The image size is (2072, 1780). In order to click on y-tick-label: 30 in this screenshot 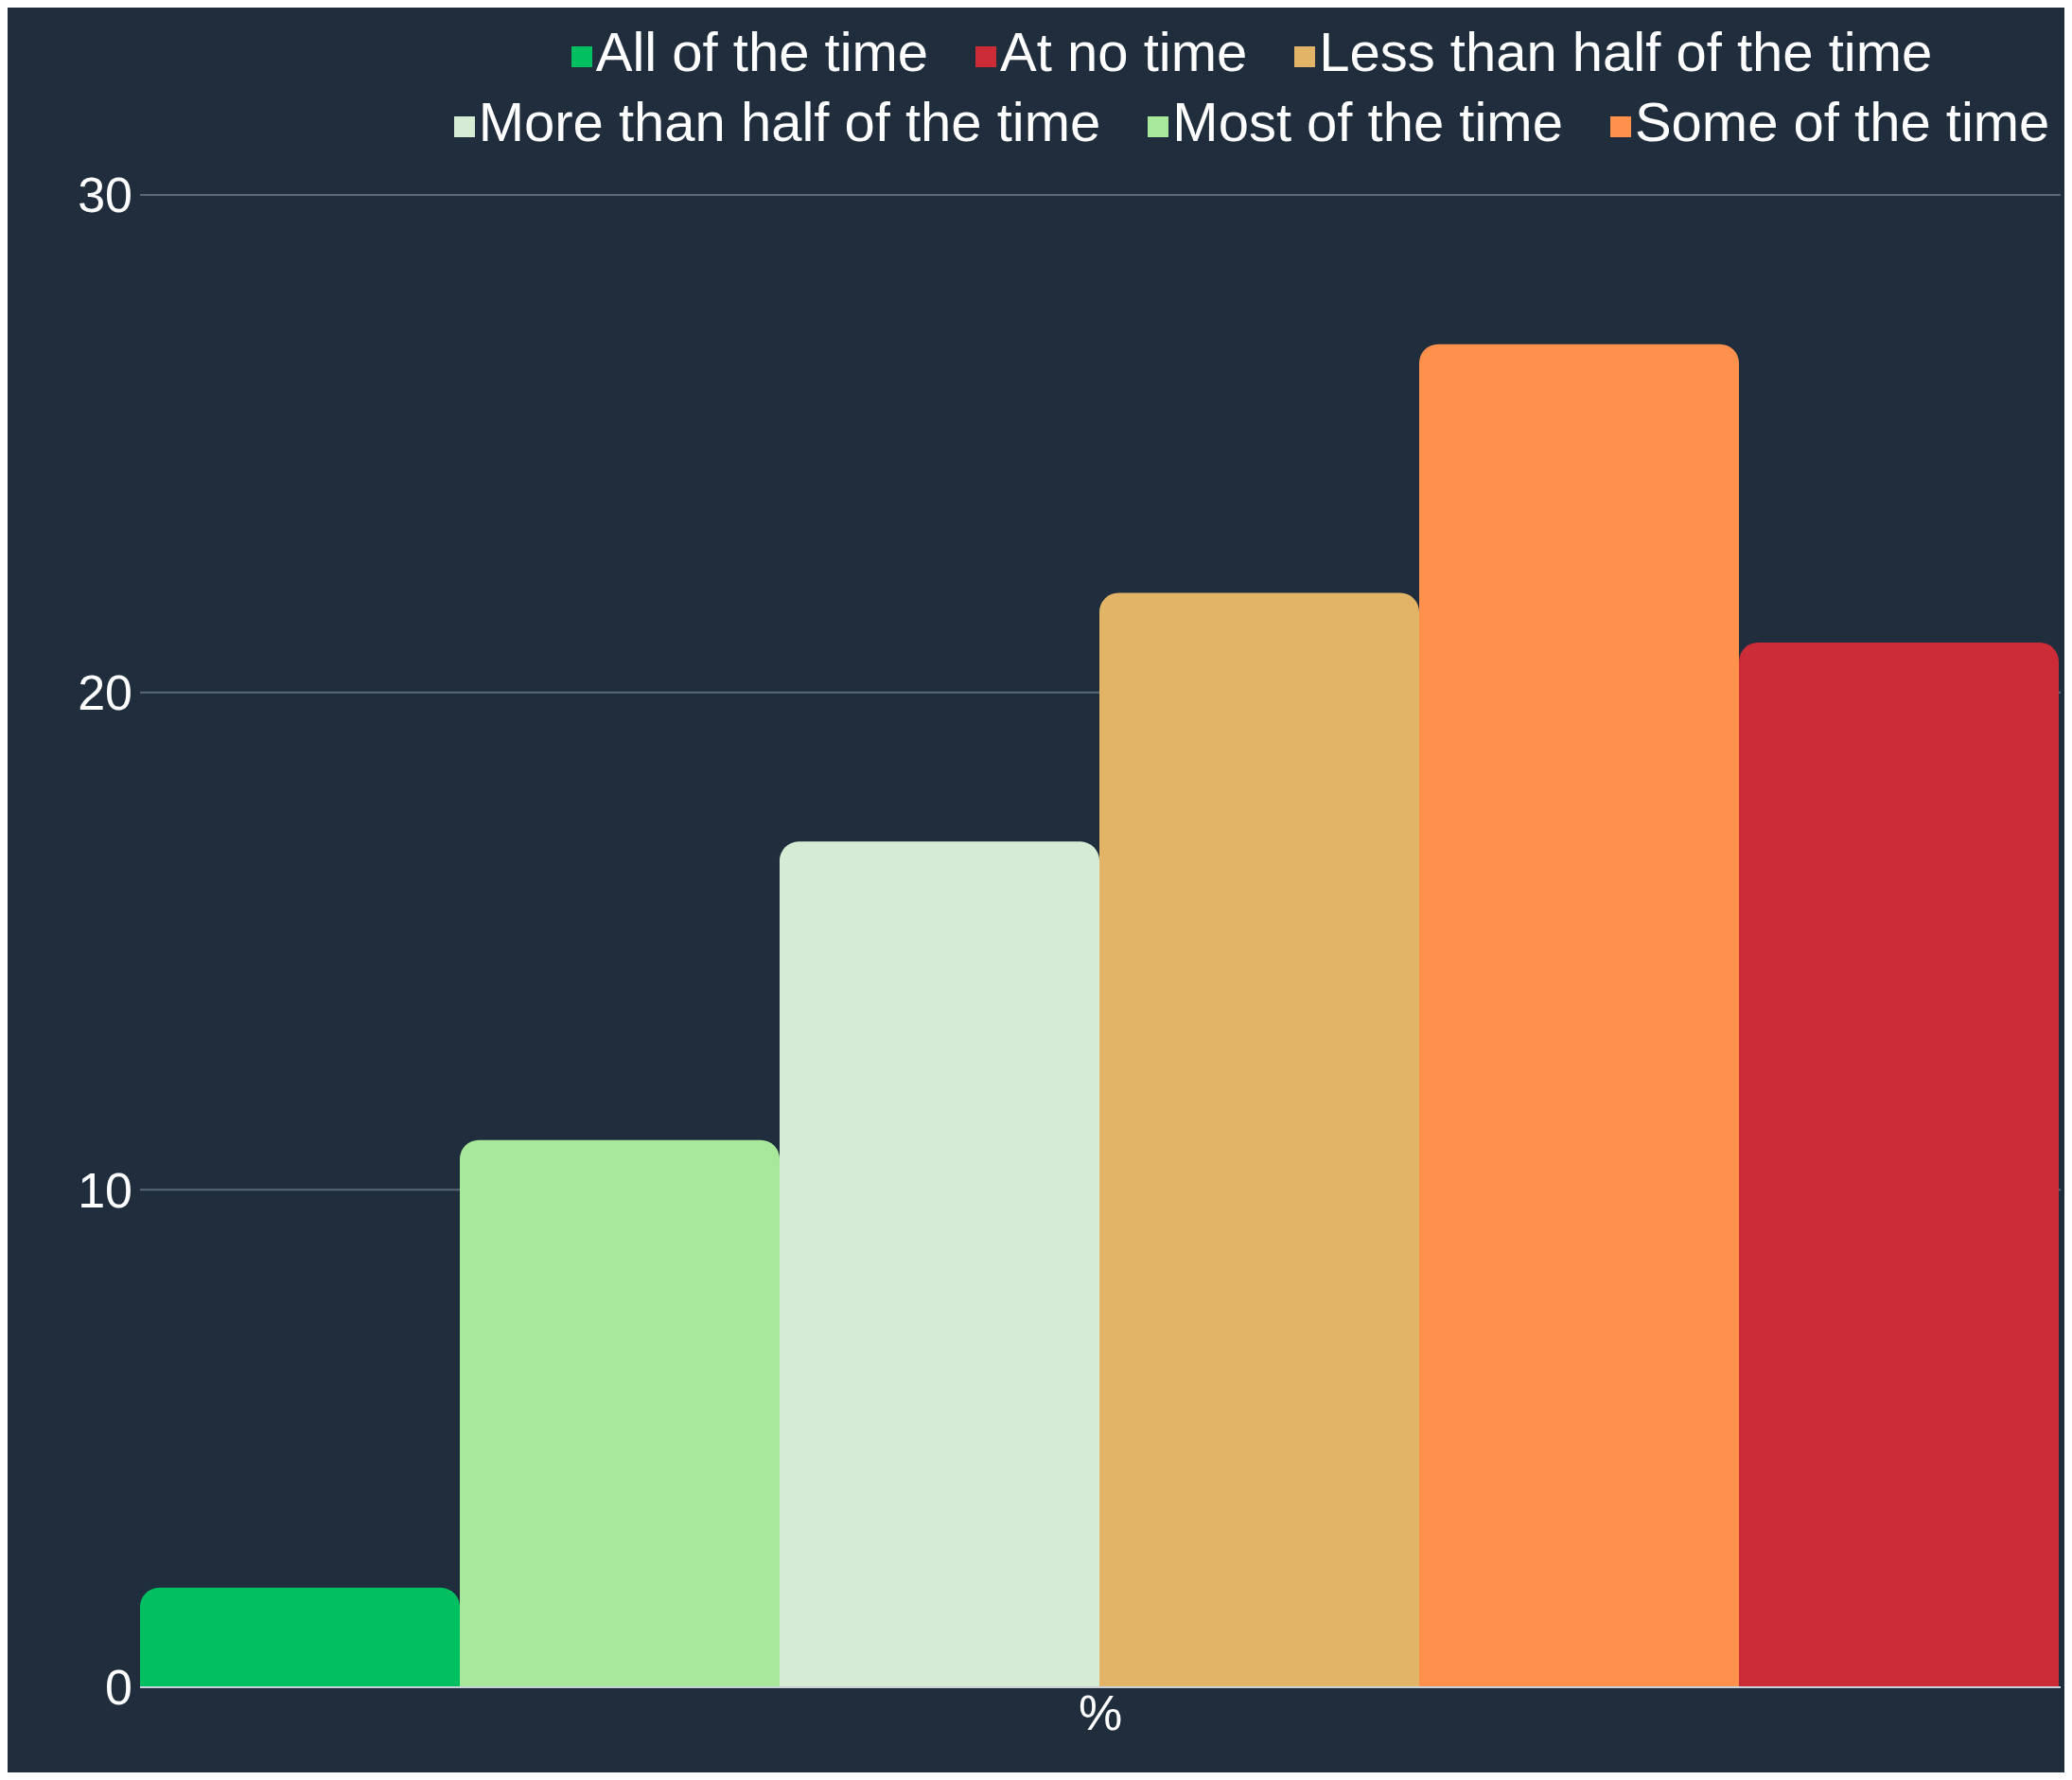, I will do `click(105, 195)`.